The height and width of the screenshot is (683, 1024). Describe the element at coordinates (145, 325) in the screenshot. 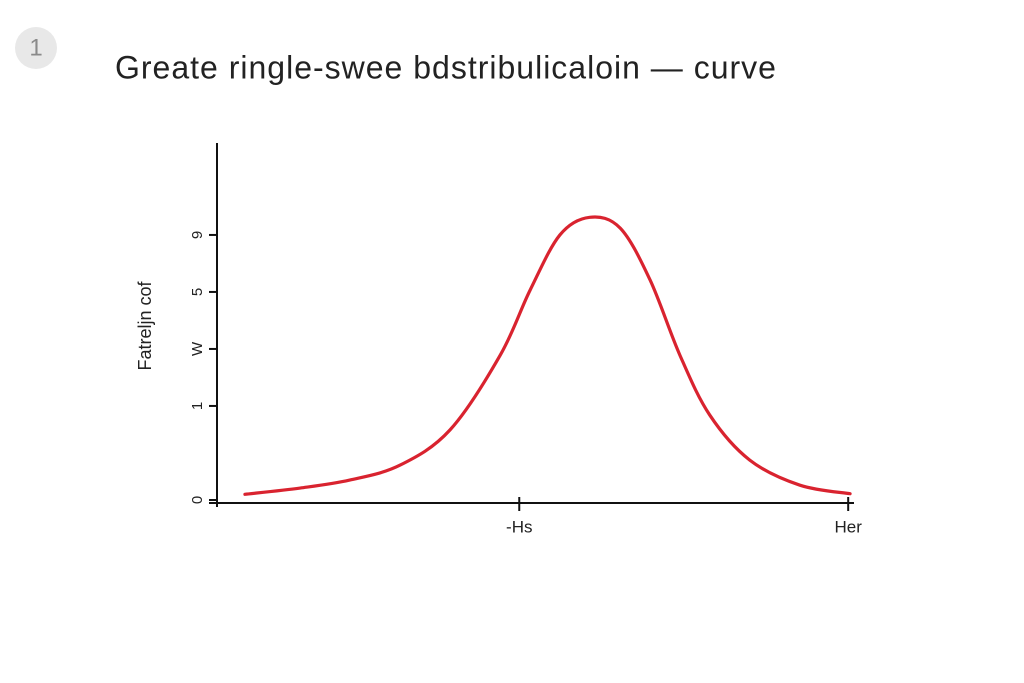

I see `y-axis-label: Fatreljn cof` at that location.